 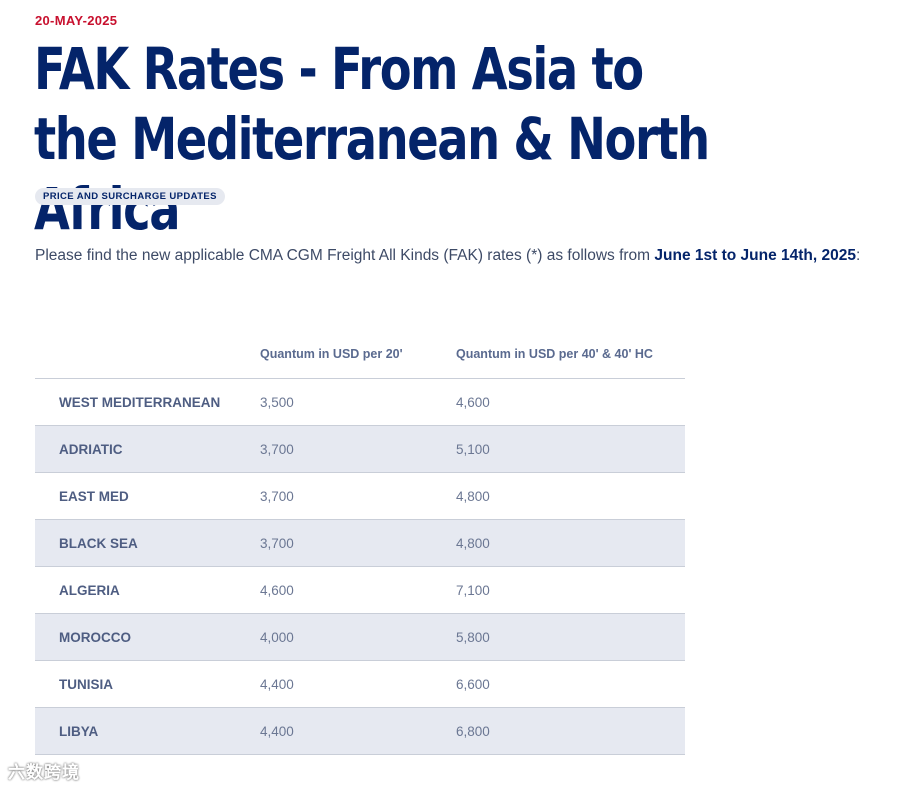 What do you see at coordinates (570, 449) in the screenshot?
I see `rate-40-cell: 5,100` at bounding box center [570, 449].